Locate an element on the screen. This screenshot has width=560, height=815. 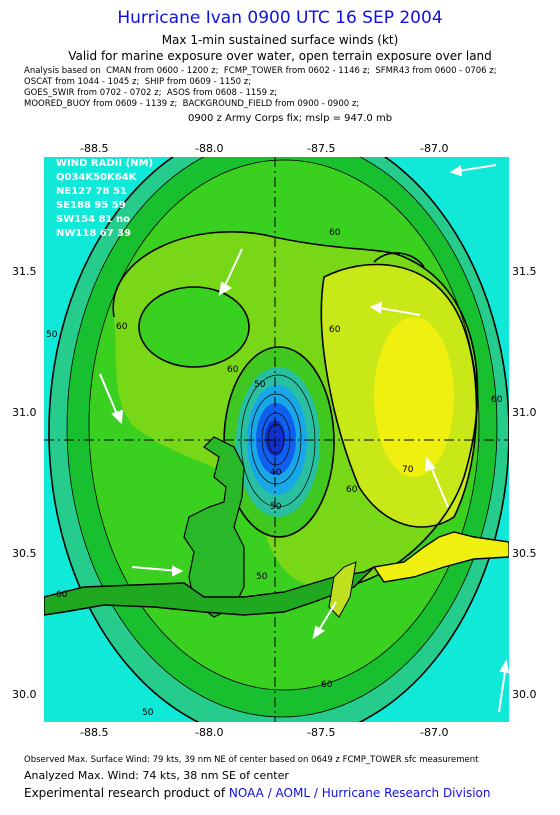
lat-tick-left: 30.0 is located at coordinates (24, 694).